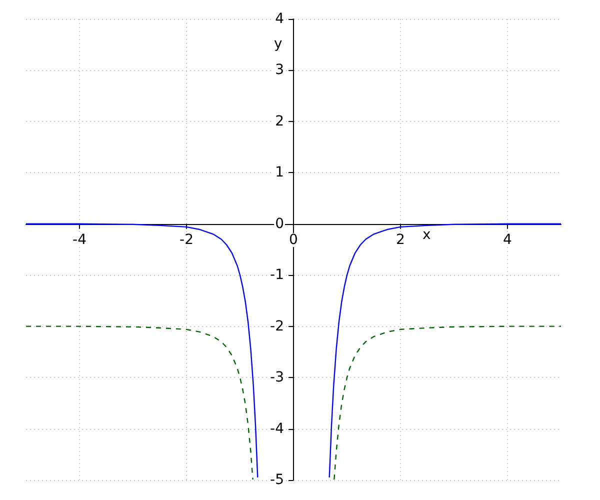  Describe the element at coordinates (507, 240) in the screenshot. I see `x-tick-label: 4` at that location.